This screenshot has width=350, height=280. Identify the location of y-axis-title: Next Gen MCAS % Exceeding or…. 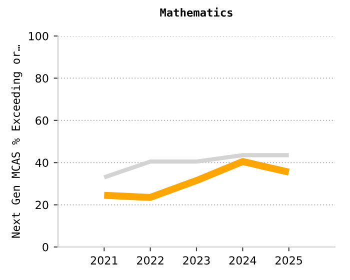
(16, 141).